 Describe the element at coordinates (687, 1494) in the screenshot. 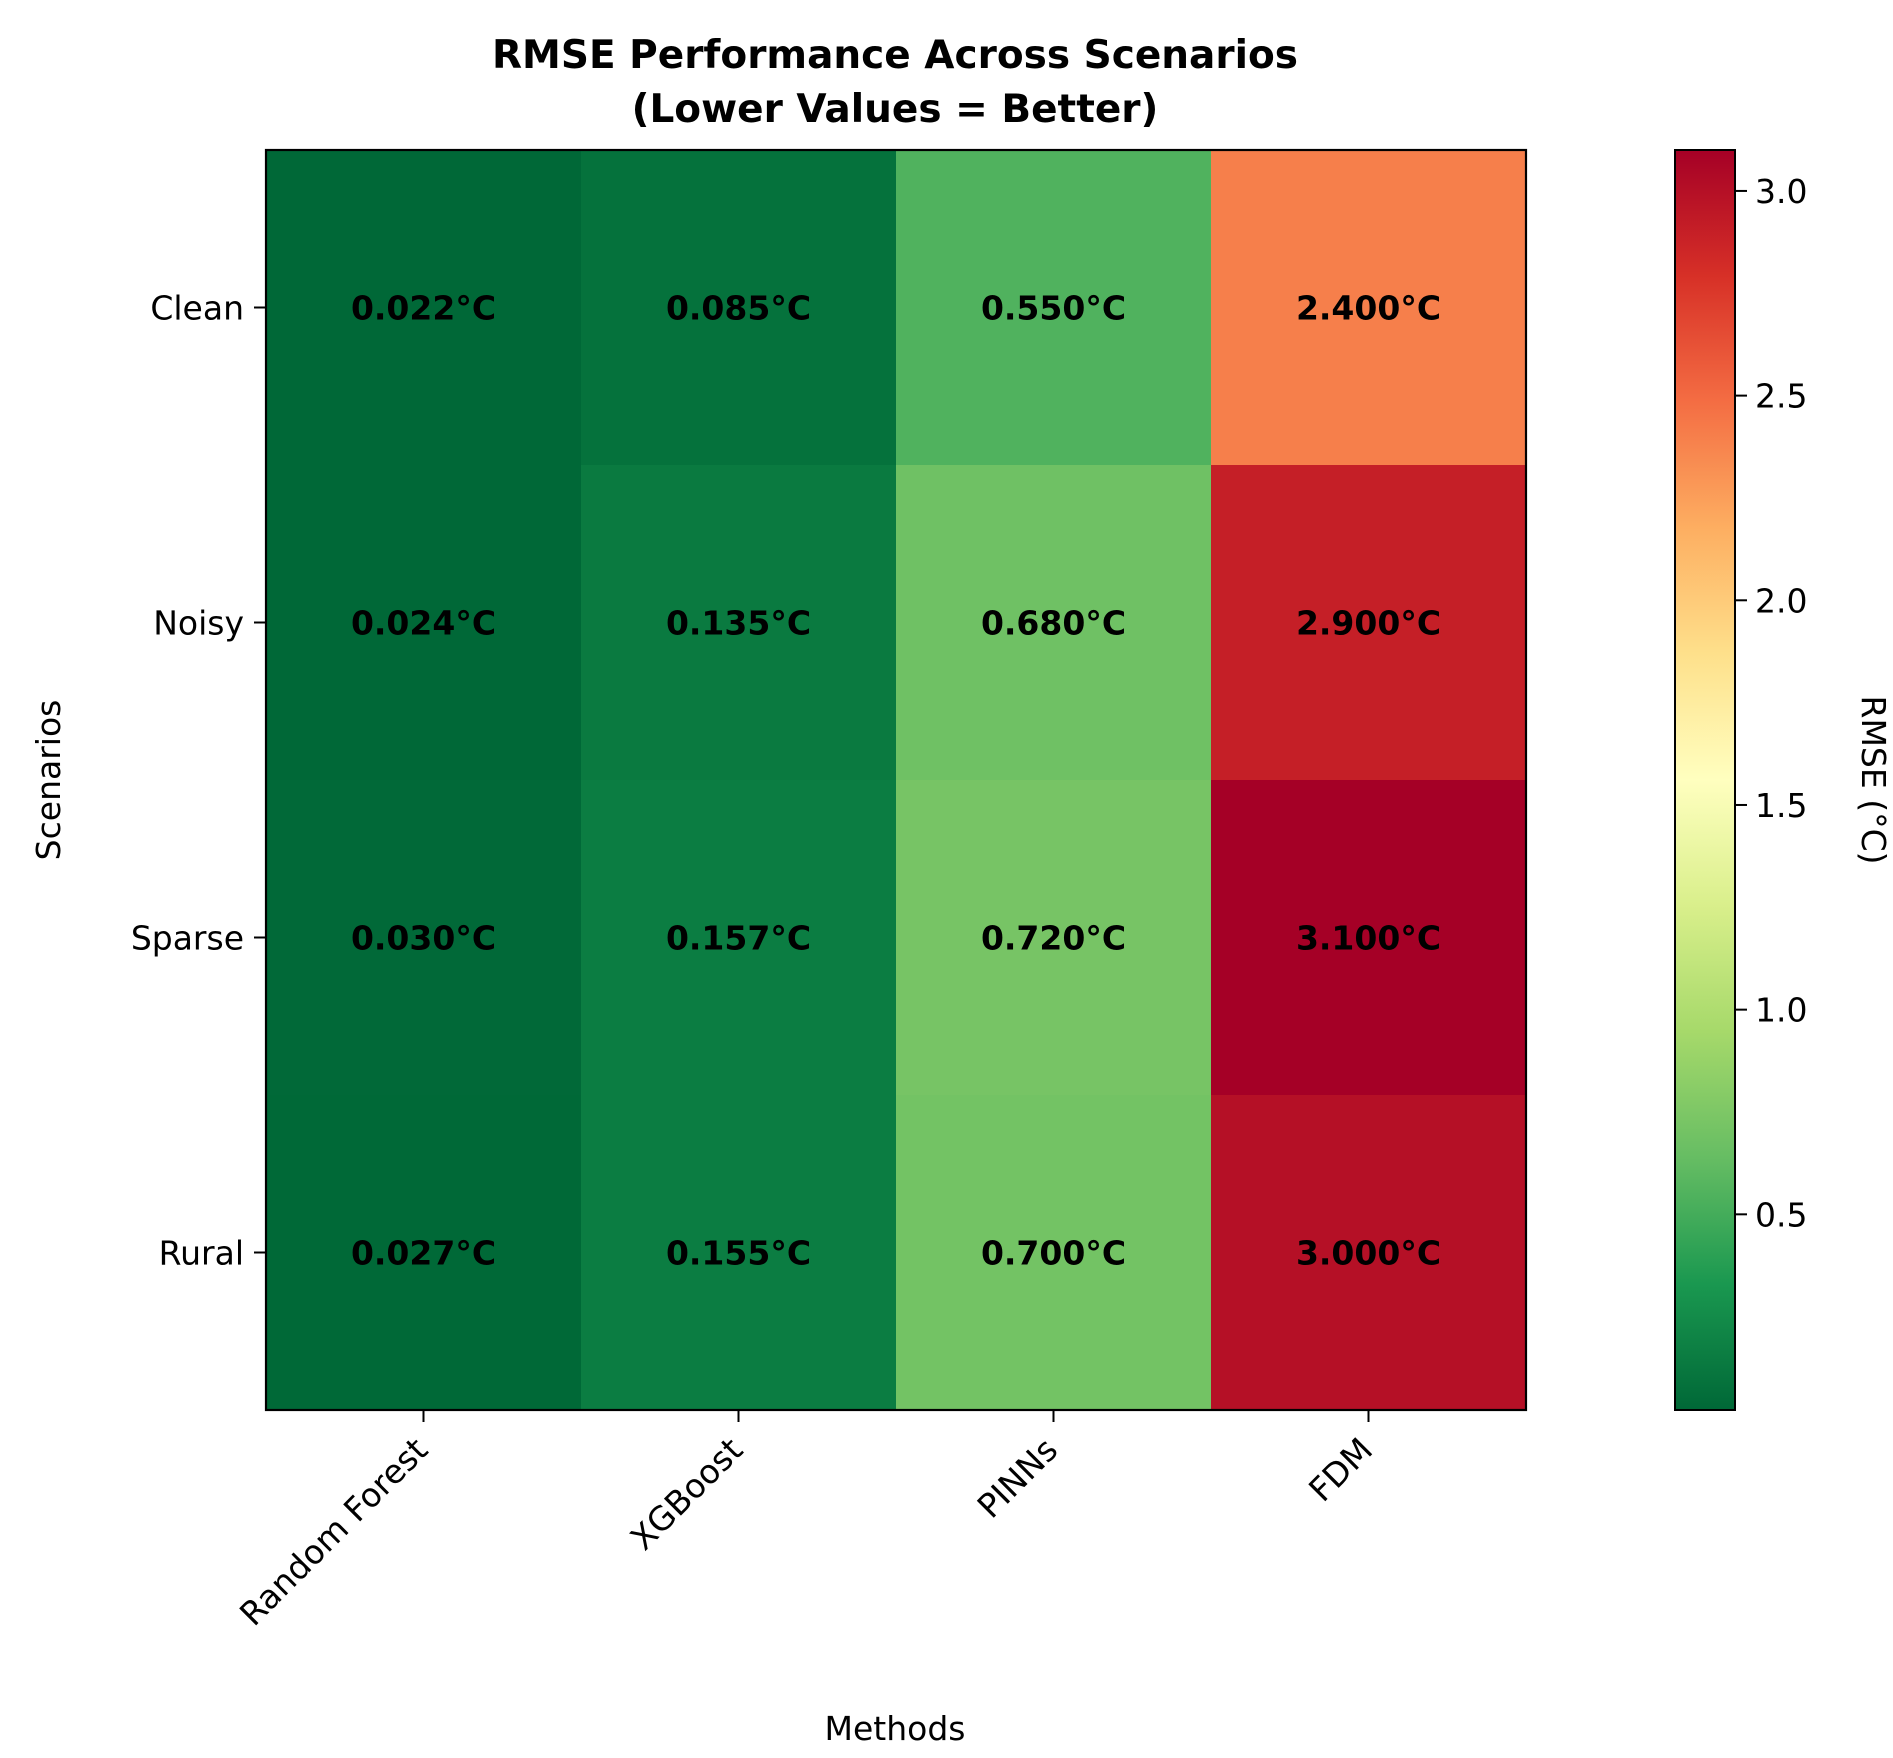

I see `x-tick-label: XGBoost` at that location.